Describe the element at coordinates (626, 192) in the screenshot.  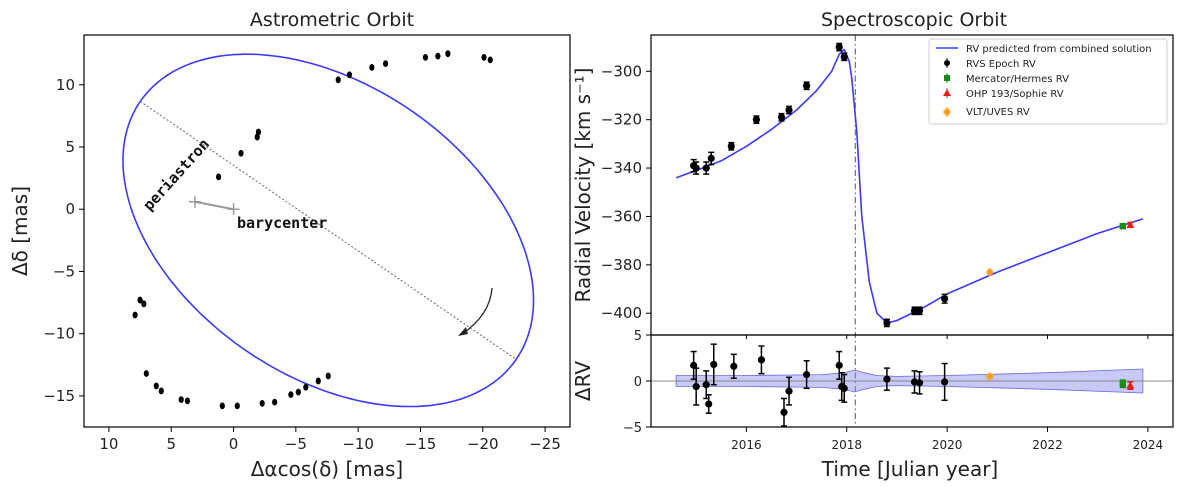
I see `rv-y-ticks: −300 −320 −340 −360 −380 −400` at that location.